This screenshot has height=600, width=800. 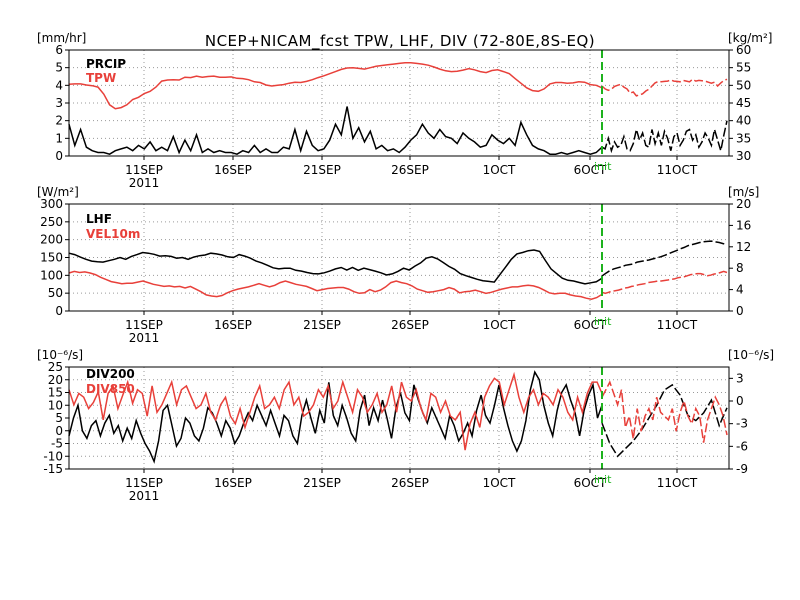 What do you see at coordinates (61, 38) in the screenshot?
I see `left-axis-unit: [mm/hr]` at bounding box center [61, 38].